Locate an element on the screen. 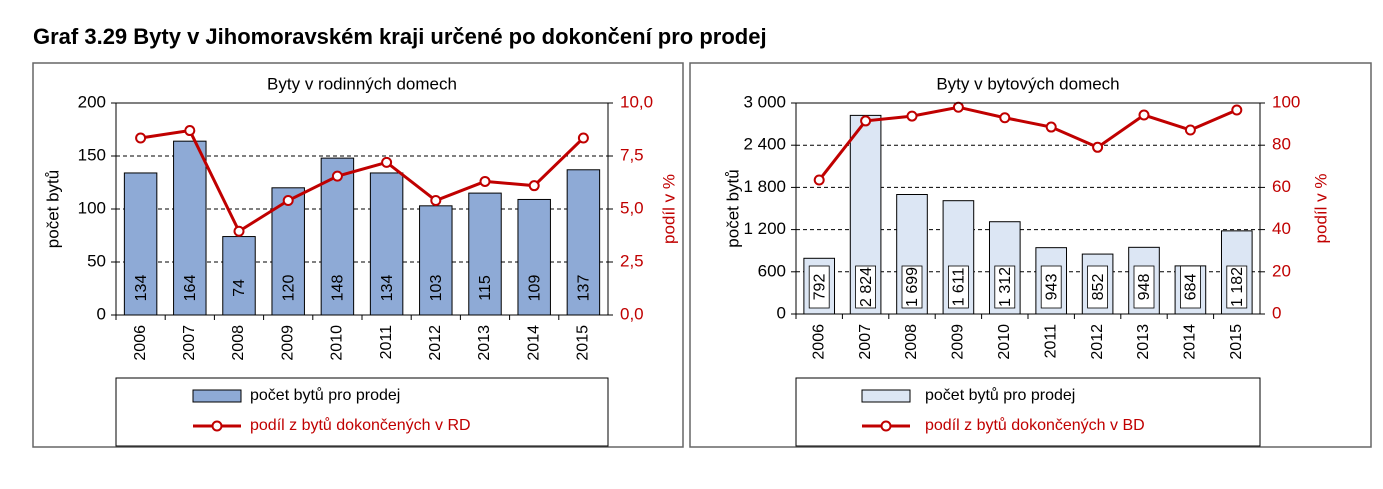  value-label: 792 is located at coordinates (819, 287).